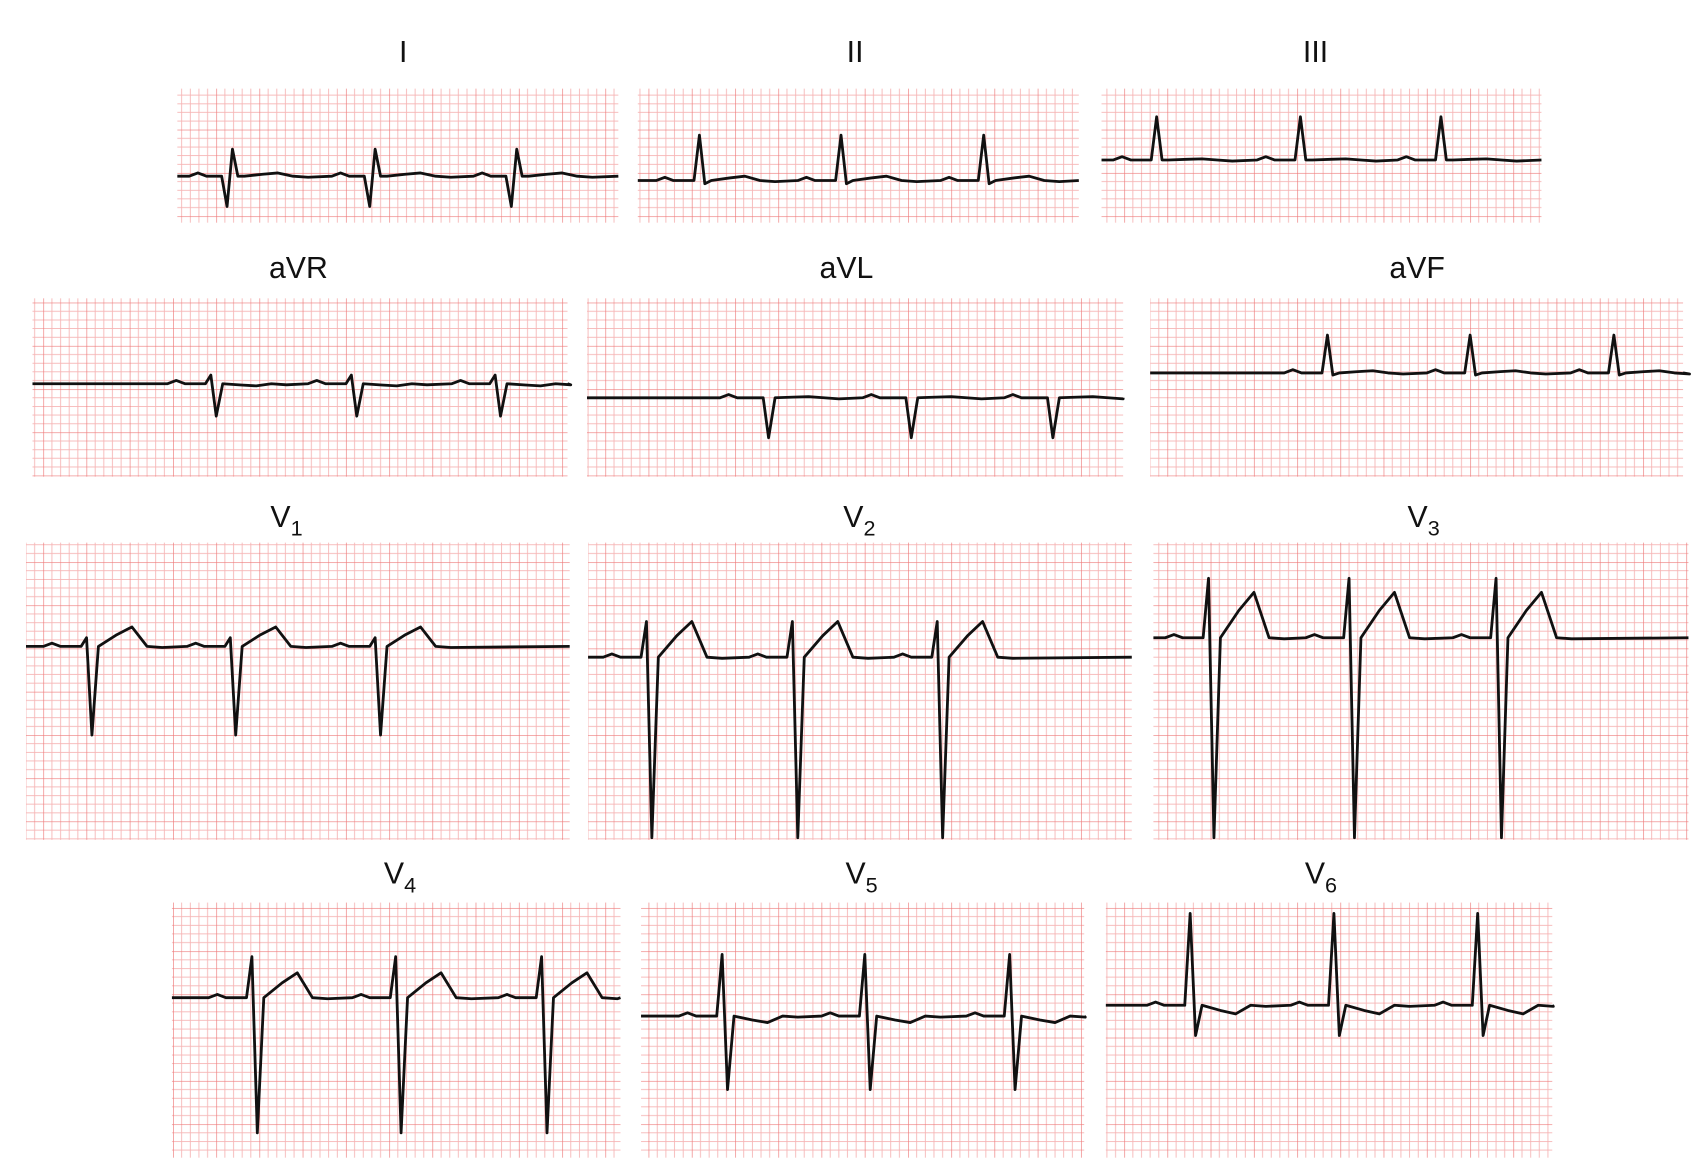  What do you see at coordinates (410, 884) in the screenshot?
I see `lead-subscript: 4` at bounding box center [410, 884].